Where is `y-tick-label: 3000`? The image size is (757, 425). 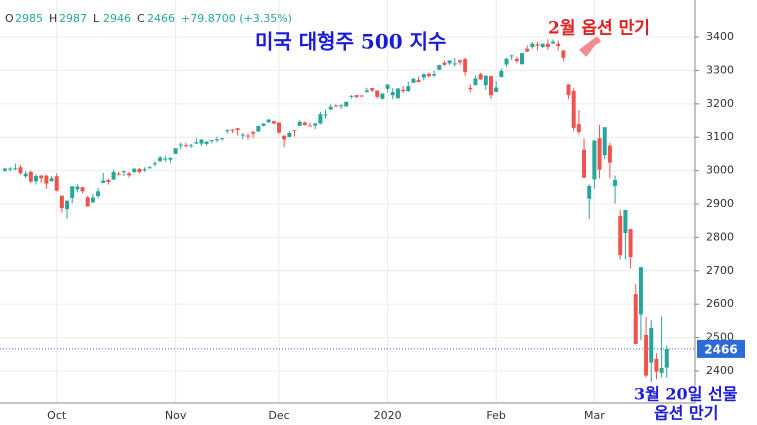 y-tick-label: 3000 is located at coordinates (720, 170).